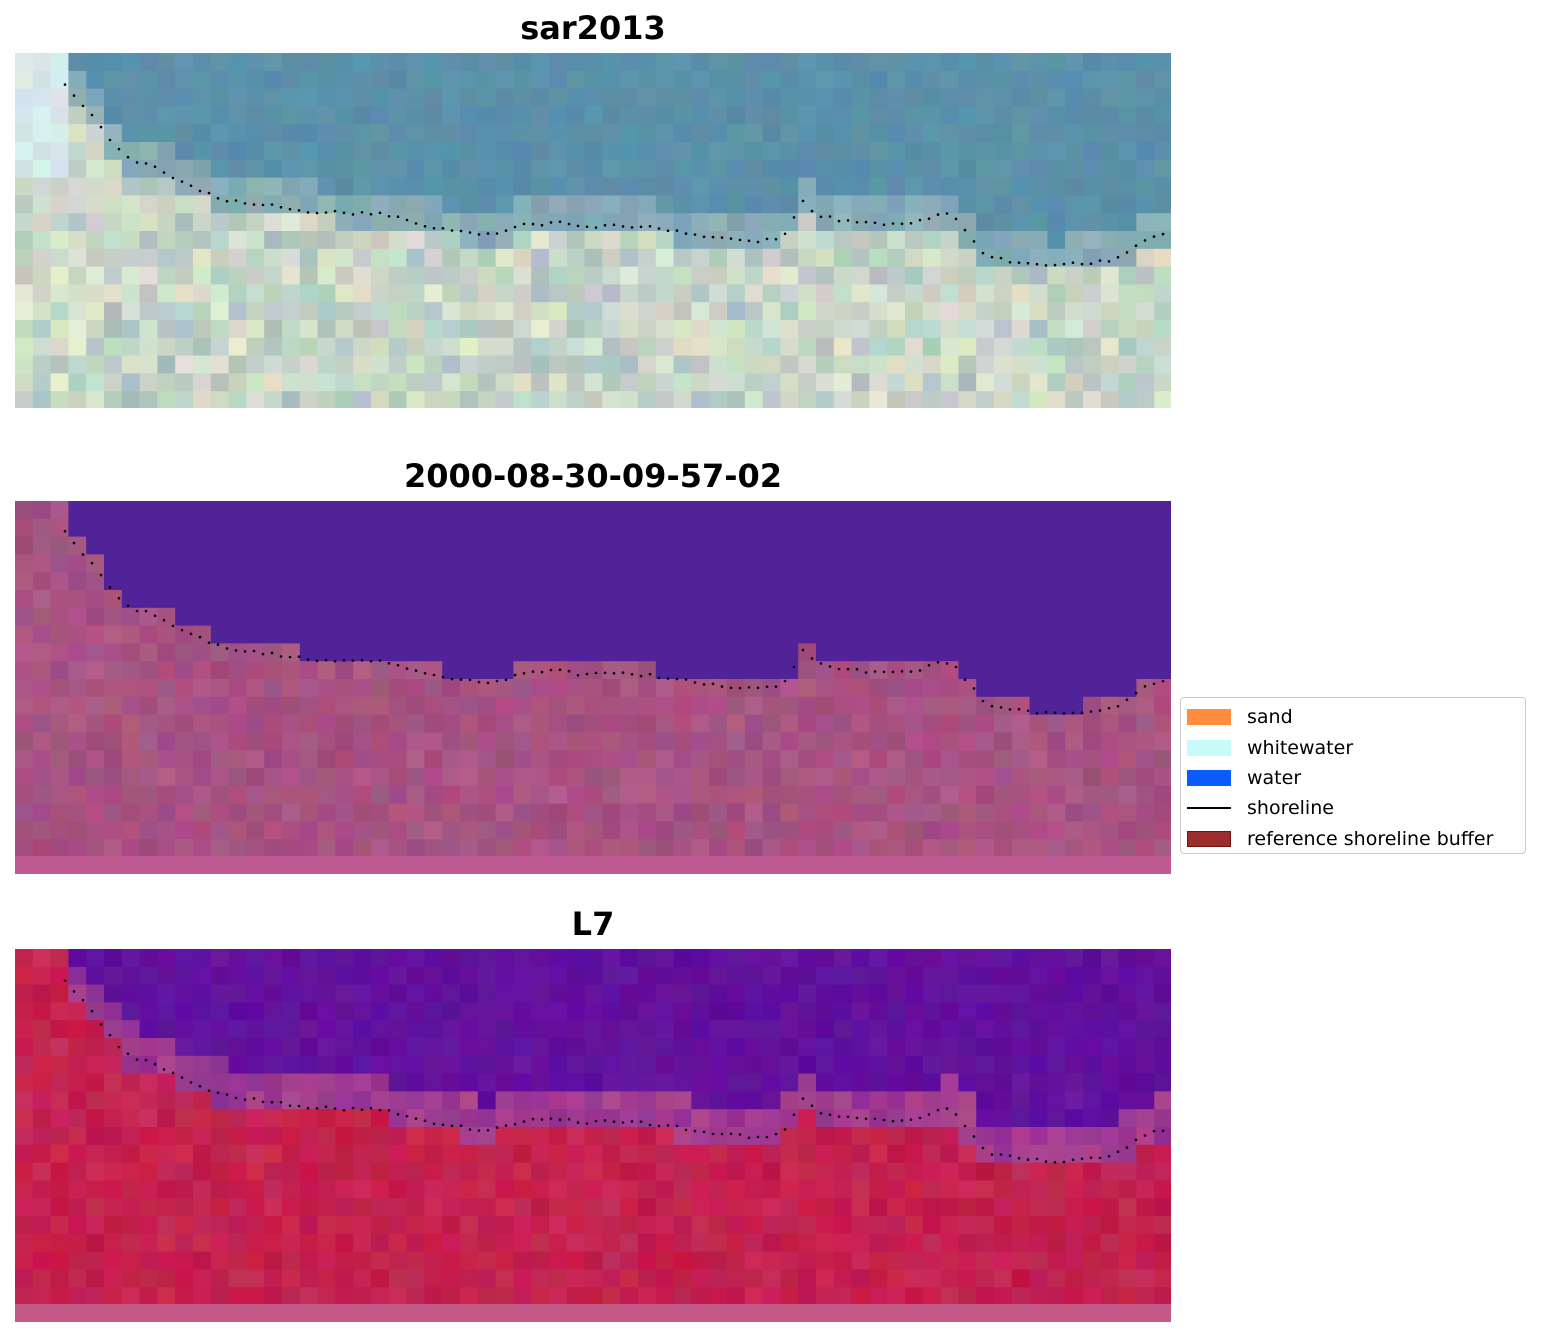 The width and height of the screenshot is (1541, 1337). I want to click on panel-title-sar: sar2013, so click(593, 28).